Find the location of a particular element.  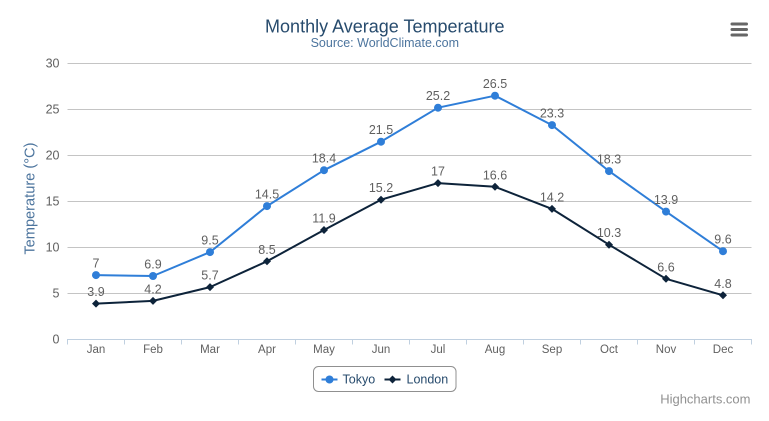

svg-text: 9.6 is located at coordinates (722, 240).